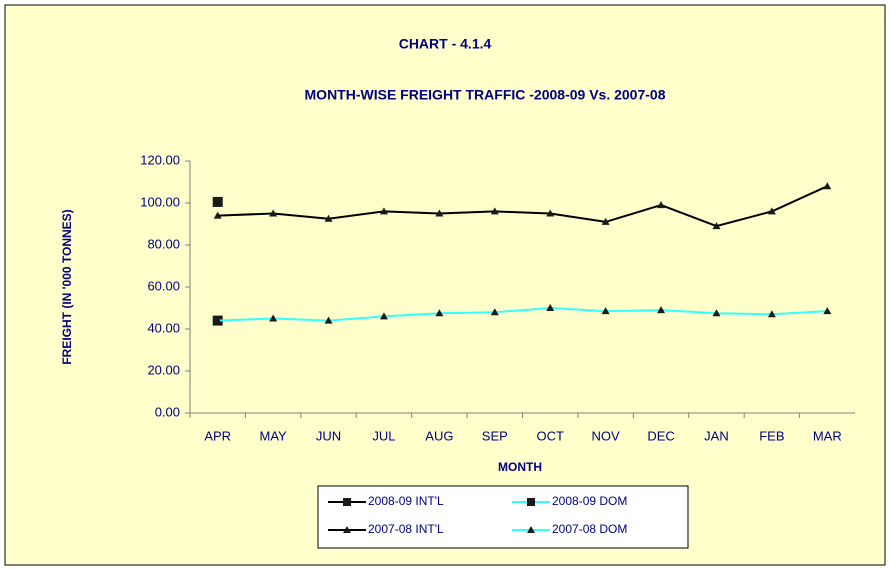 The width and height of the screenshot is (891, 570). Describe the element at coordinates (589, 501) in the screenshot. I see `legend-label: 2008-09 DOM` at that location.